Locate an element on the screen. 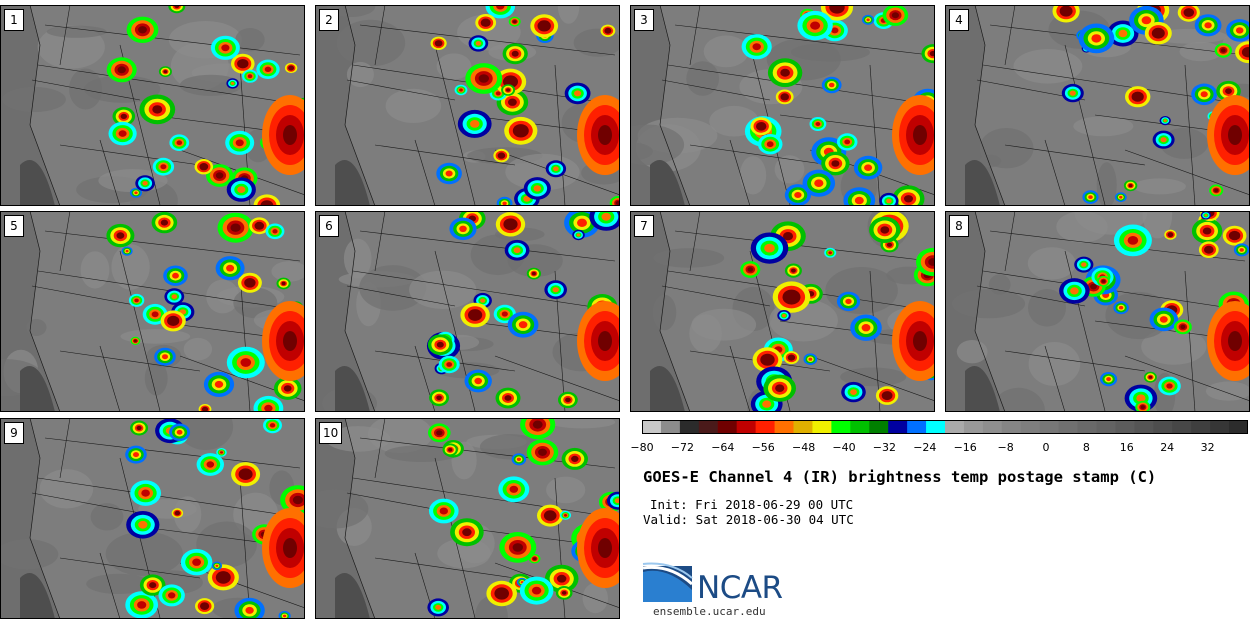  colorbar-tick: 0 is located at coordinates (1046, 447).